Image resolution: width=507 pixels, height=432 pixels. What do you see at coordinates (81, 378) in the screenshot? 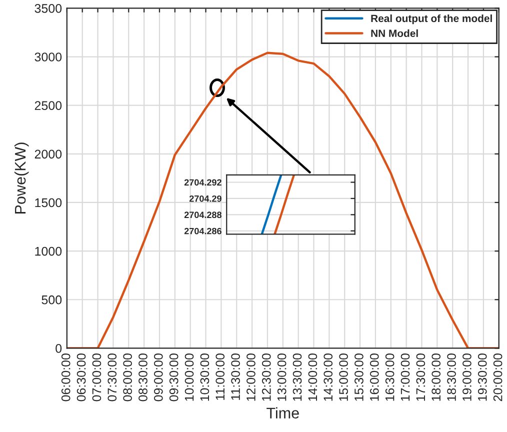
I see `x-tick-label: 06:30:00` at bounding box center [81, 378].